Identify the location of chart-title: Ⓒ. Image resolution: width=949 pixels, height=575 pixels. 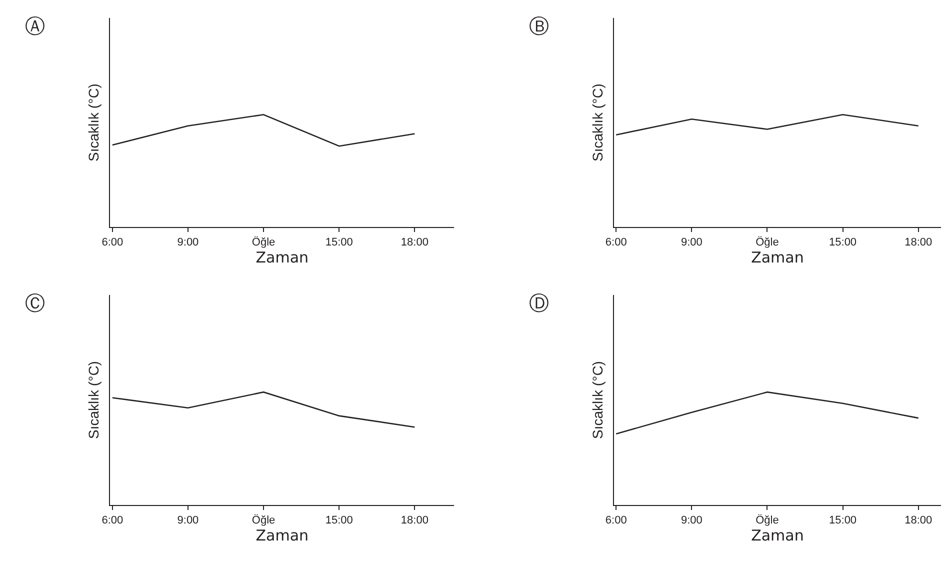
(35, 303).